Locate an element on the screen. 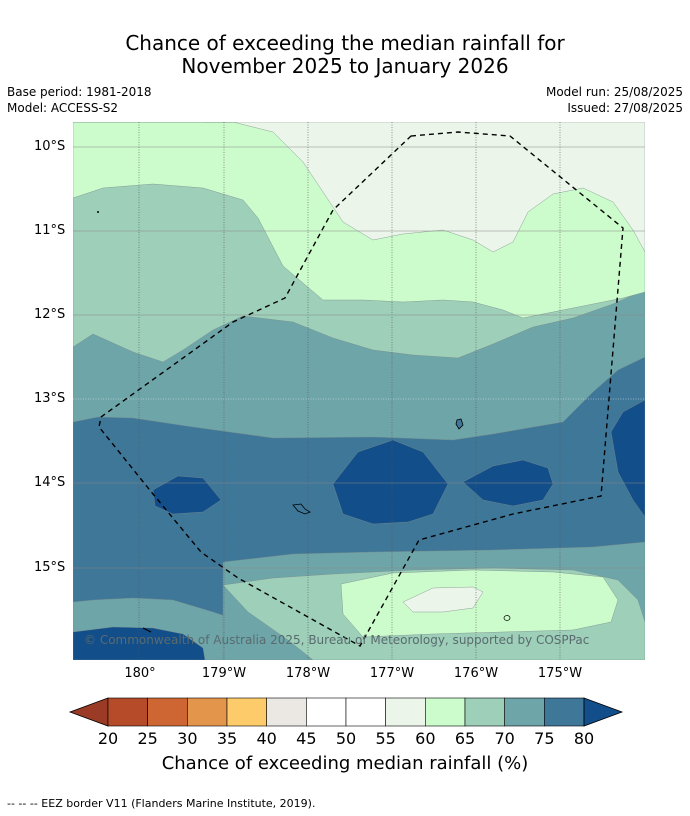 This screenshot has width=690, height=816. band-80-plus-sw is located at coordinates (139, 643).